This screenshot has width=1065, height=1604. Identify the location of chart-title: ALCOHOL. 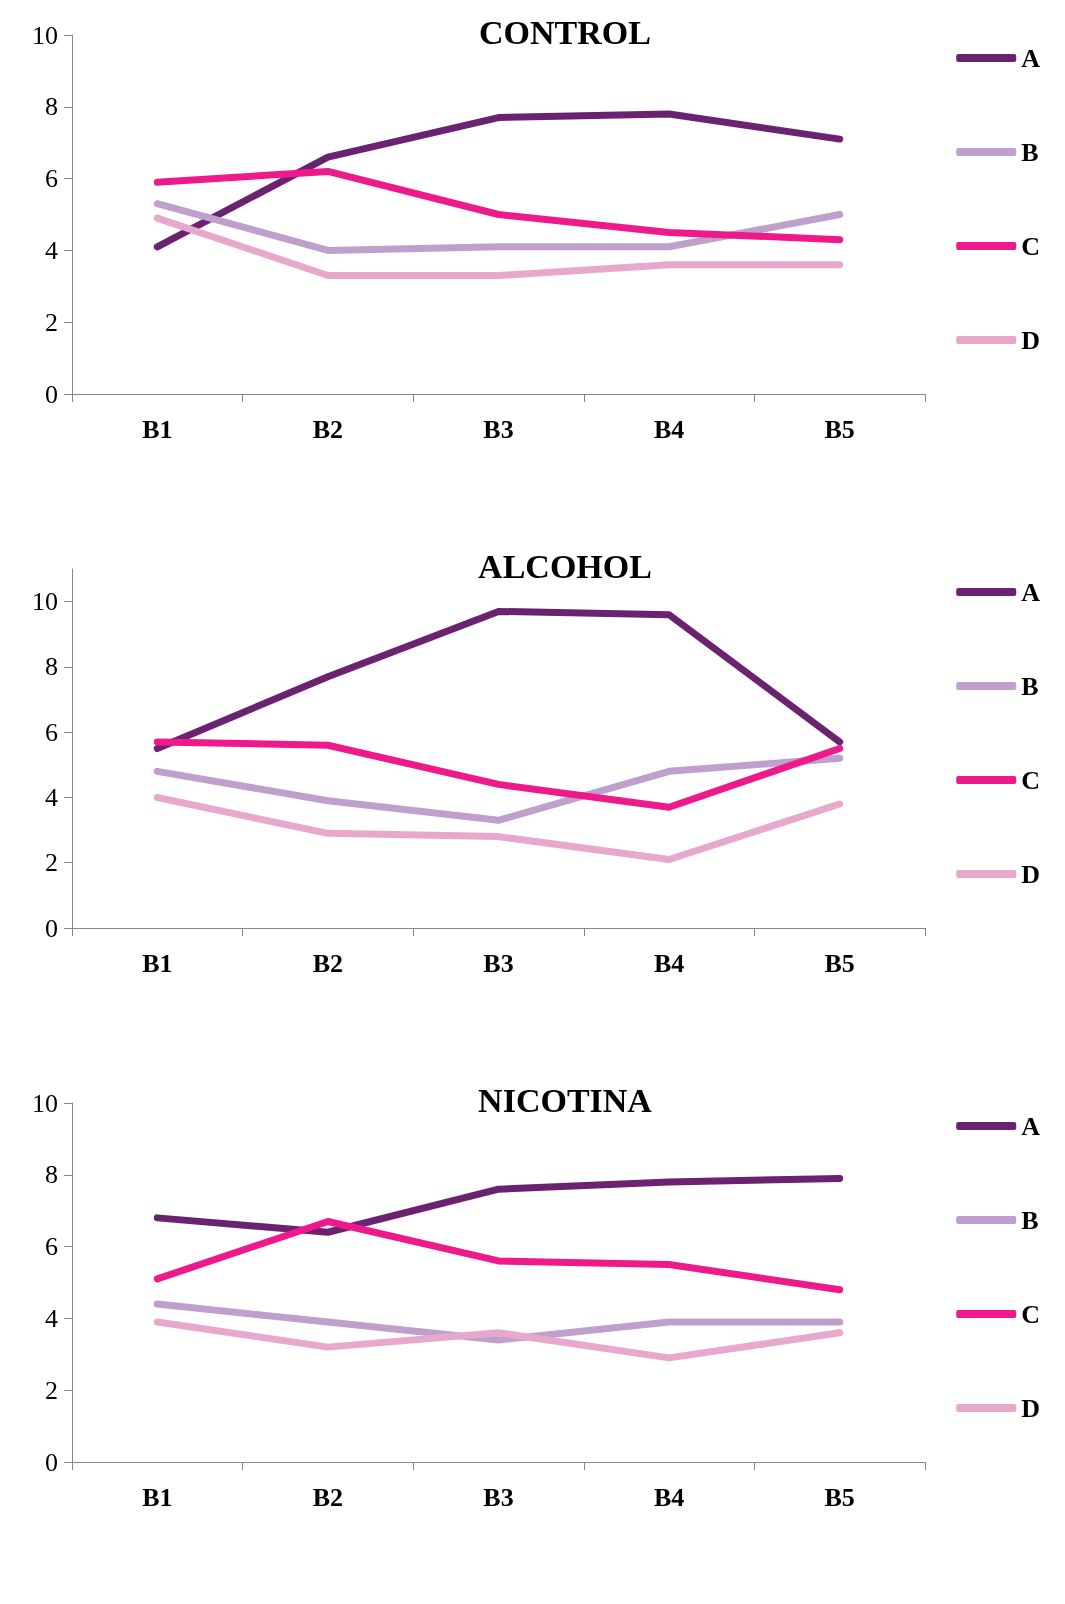
(565, 566).